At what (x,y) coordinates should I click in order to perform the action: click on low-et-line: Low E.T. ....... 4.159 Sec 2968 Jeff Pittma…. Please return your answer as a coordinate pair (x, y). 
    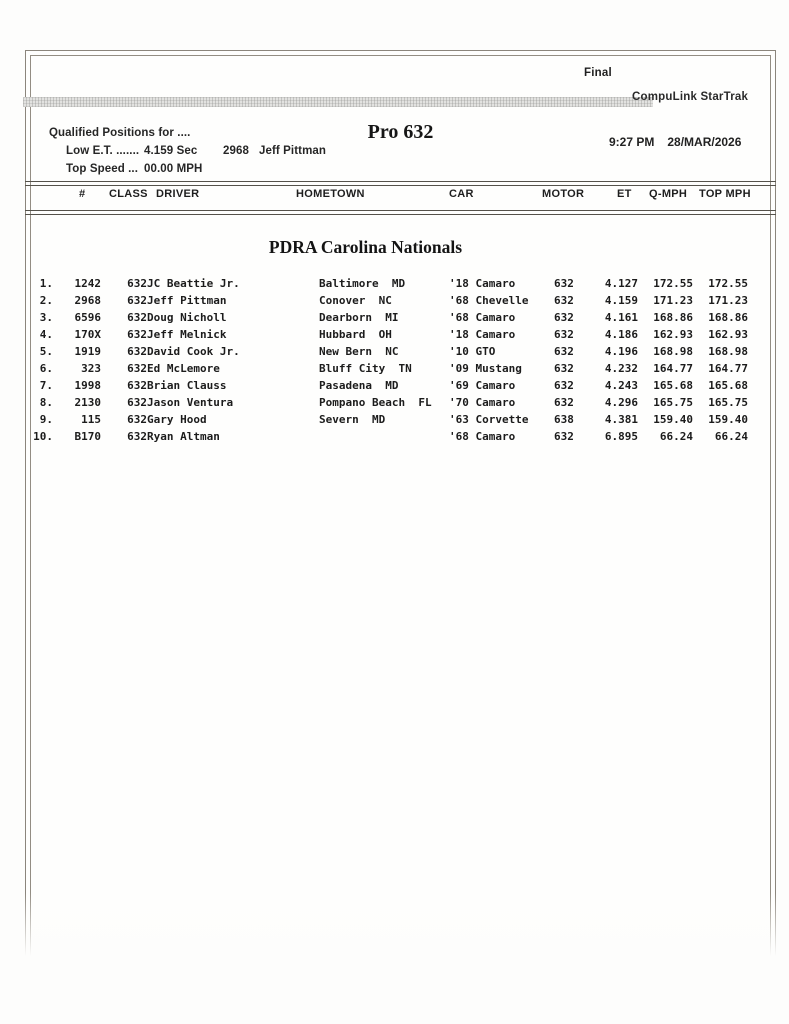
    Looking at the image, I should click on (187, 151).